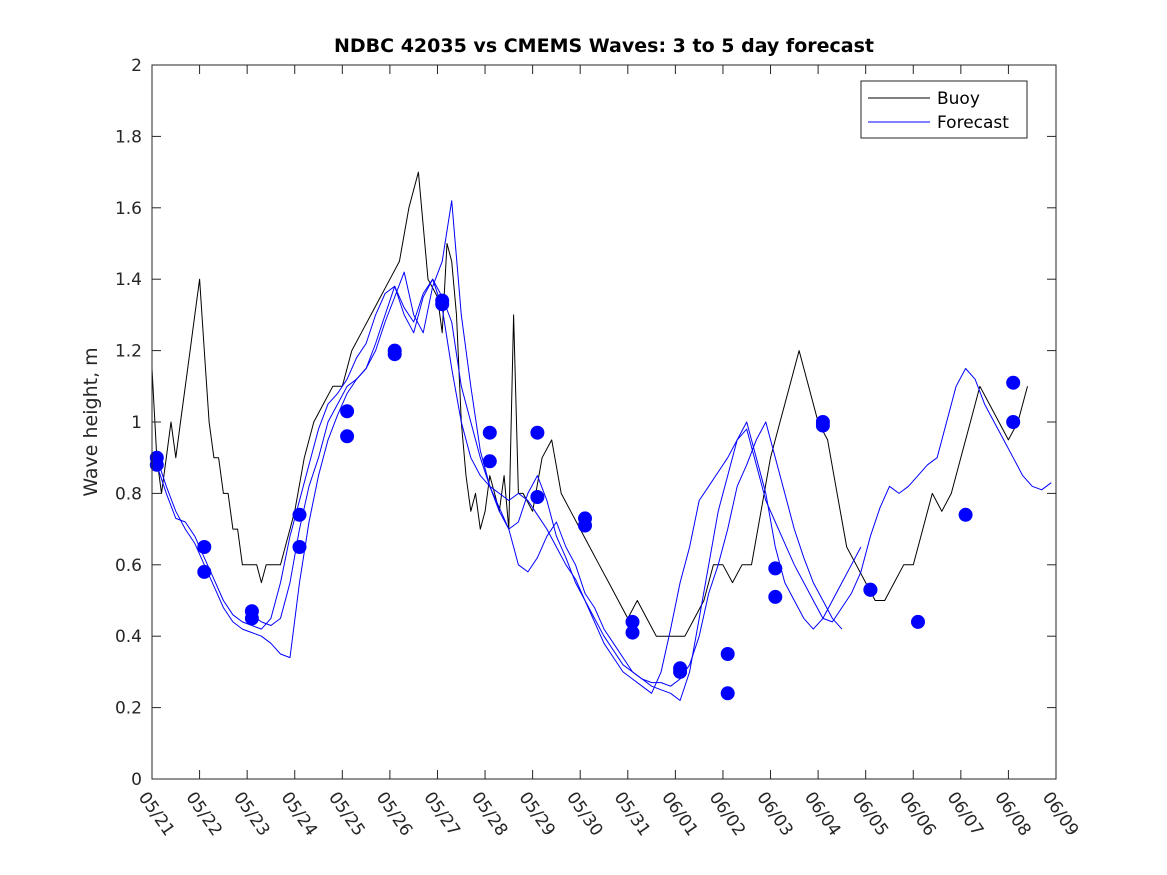  What do you see at coordinates (128, 637) in the screenshot?
I see `y-tick-label: 0.4` at bounding box center [128, 637].